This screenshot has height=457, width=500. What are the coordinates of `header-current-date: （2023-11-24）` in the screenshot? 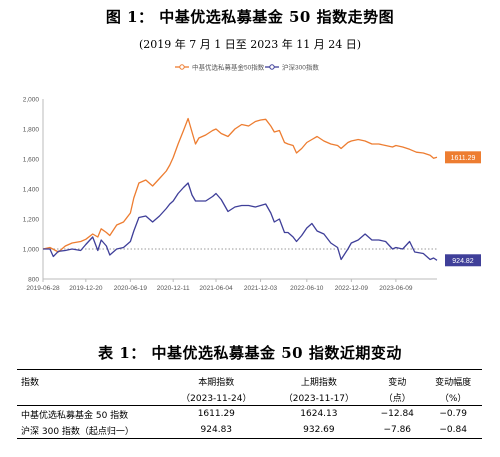 It's located at (216, 397).